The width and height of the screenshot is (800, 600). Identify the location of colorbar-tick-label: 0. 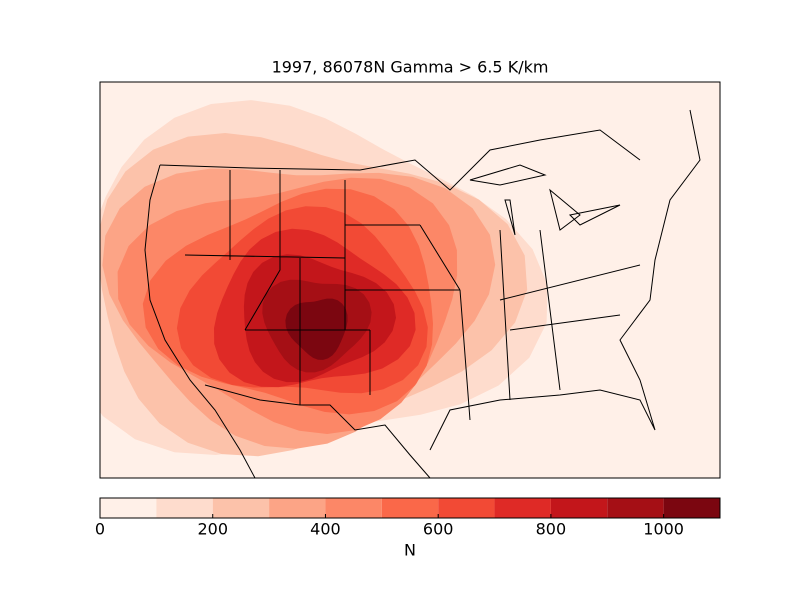
(100, 529).